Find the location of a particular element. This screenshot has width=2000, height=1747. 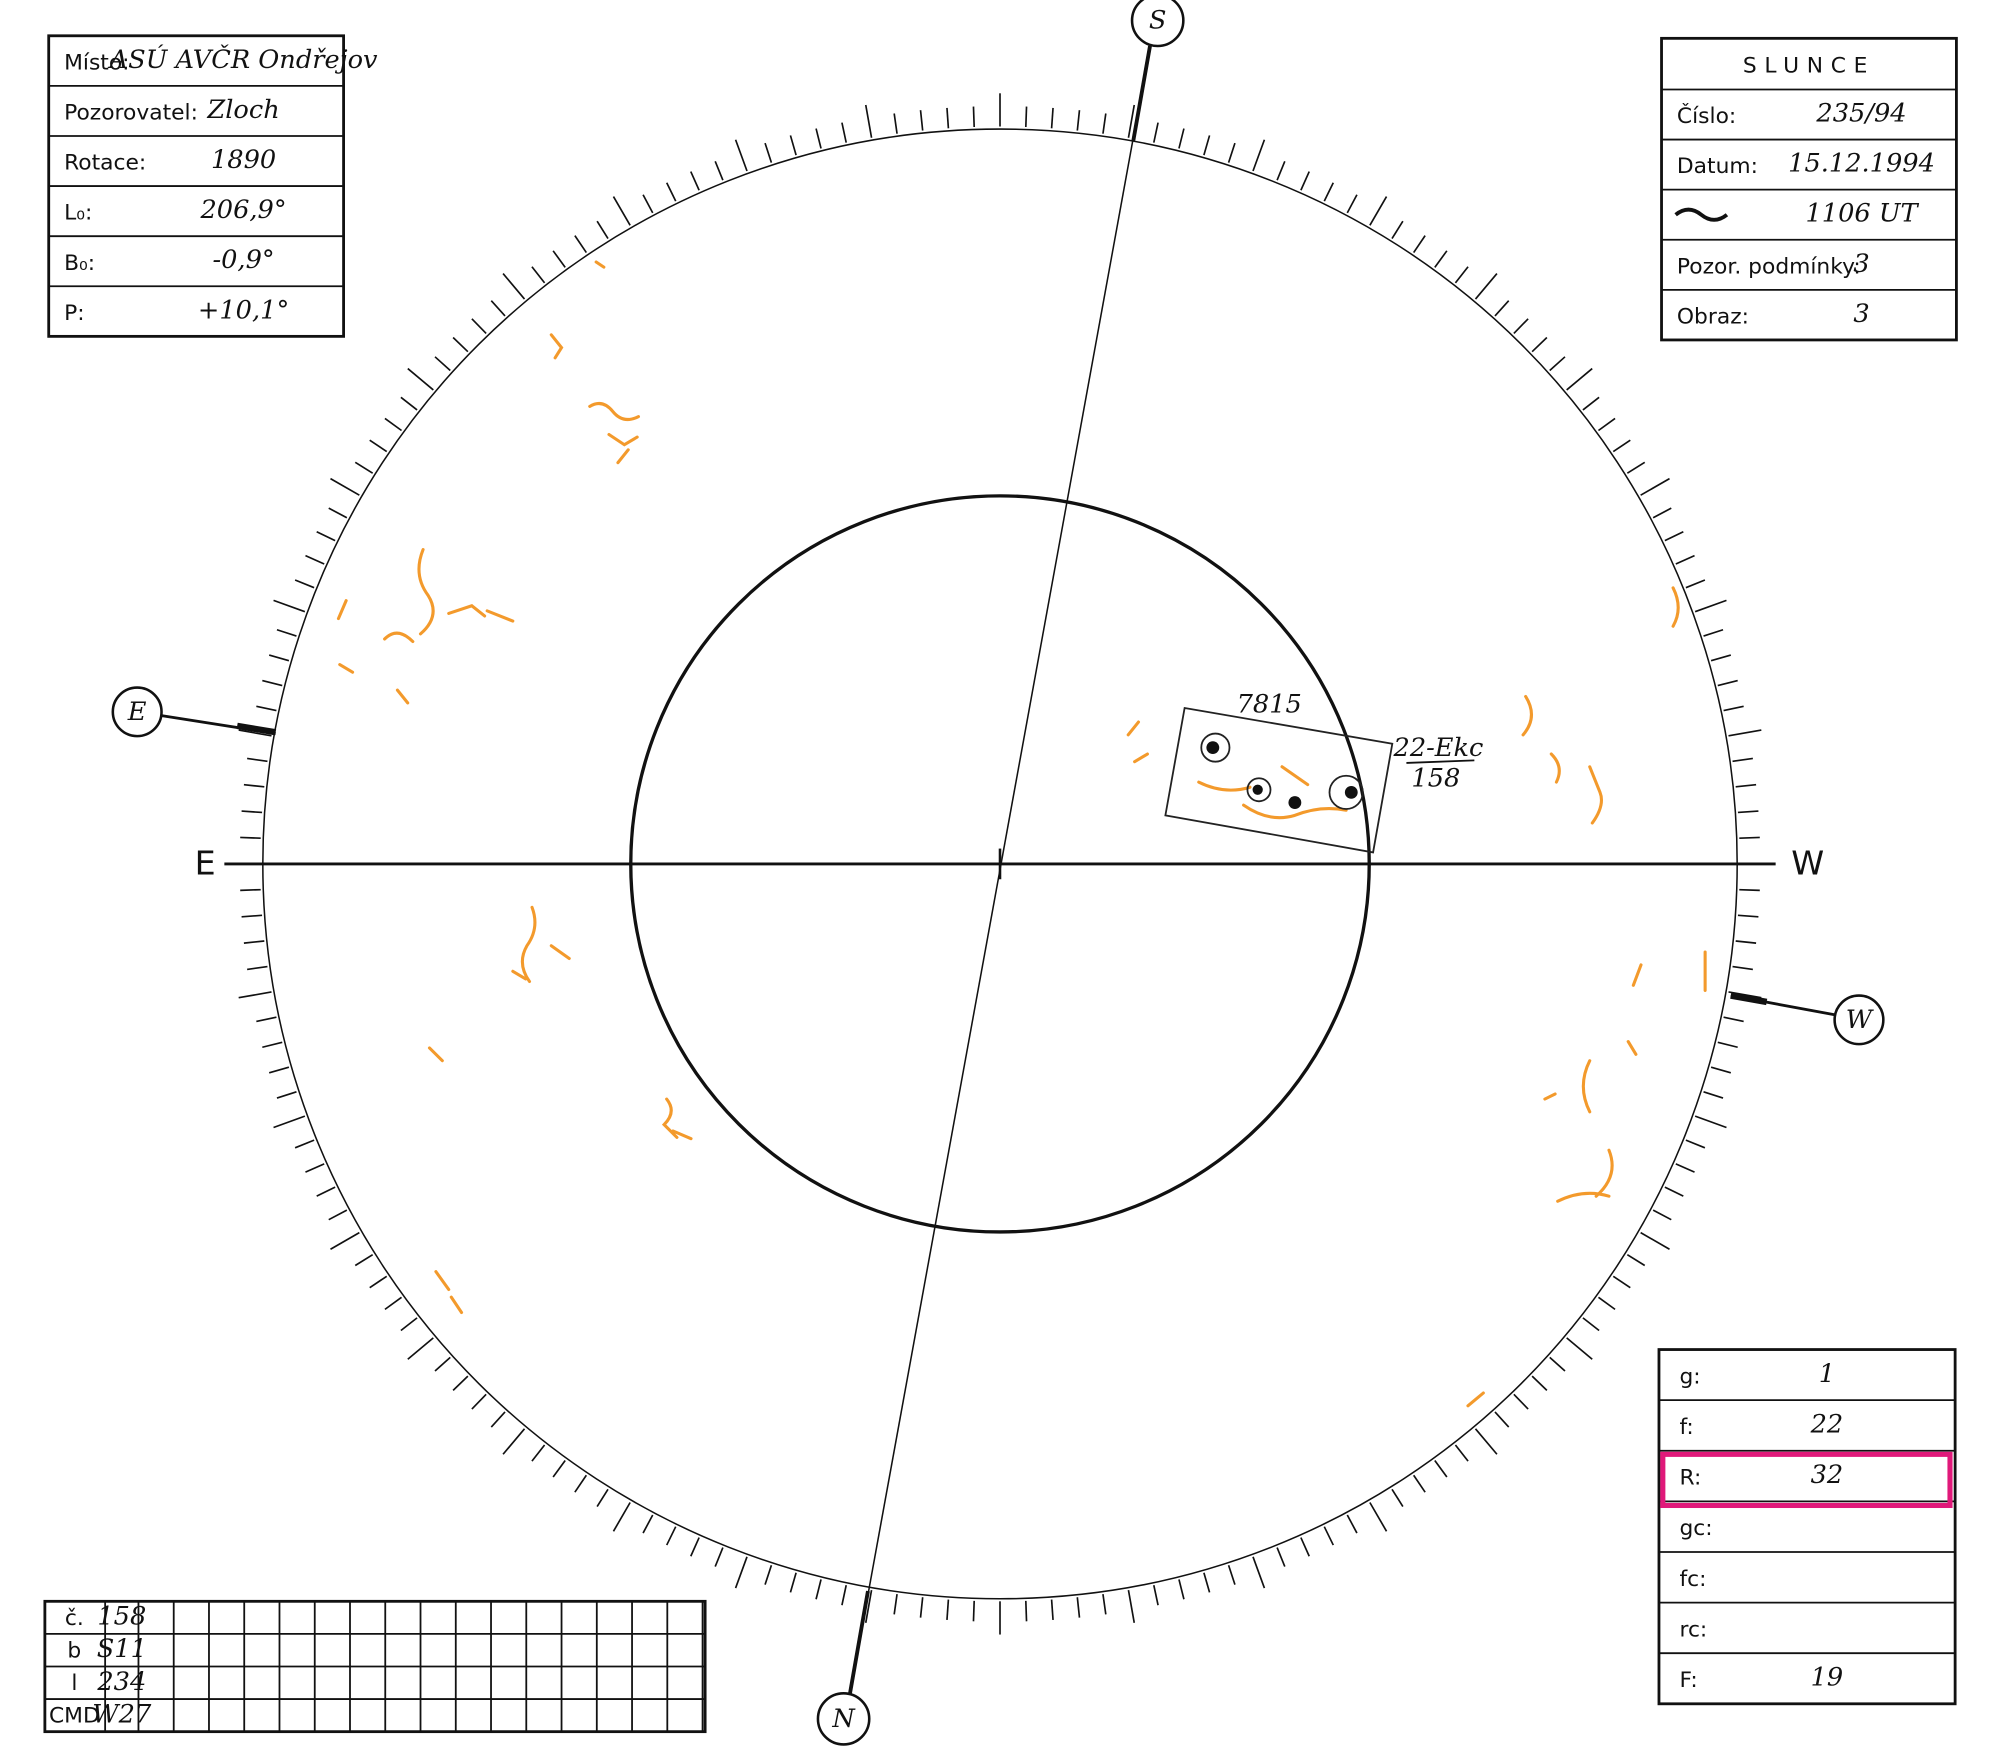

field-label: R: is located at coordinates (1690, 1478).